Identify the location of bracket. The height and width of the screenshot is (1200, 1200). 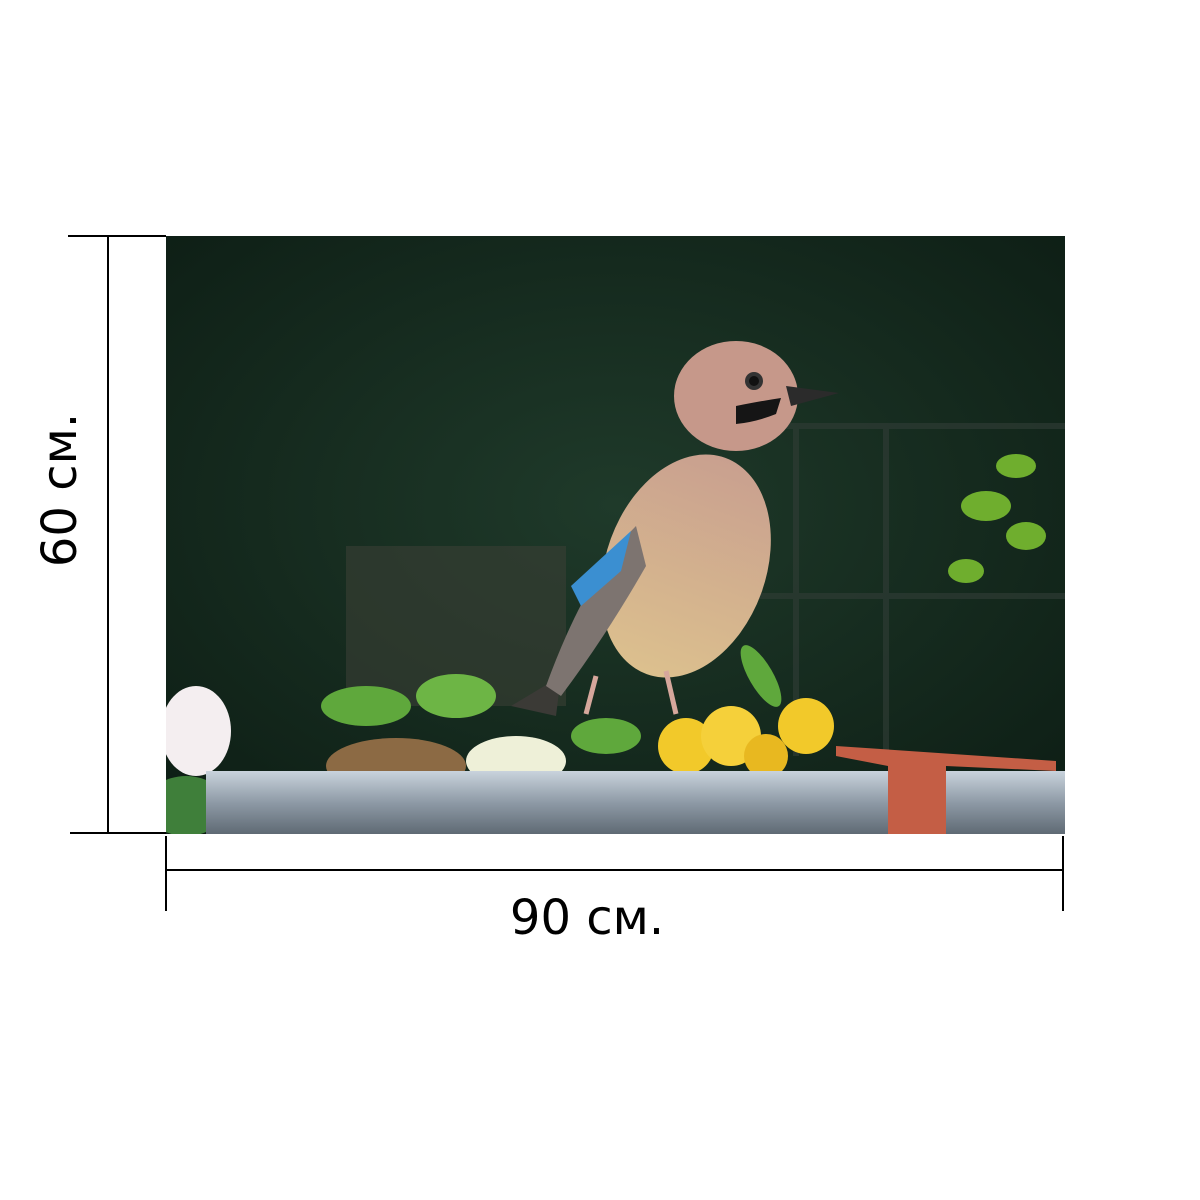
(946, 790).